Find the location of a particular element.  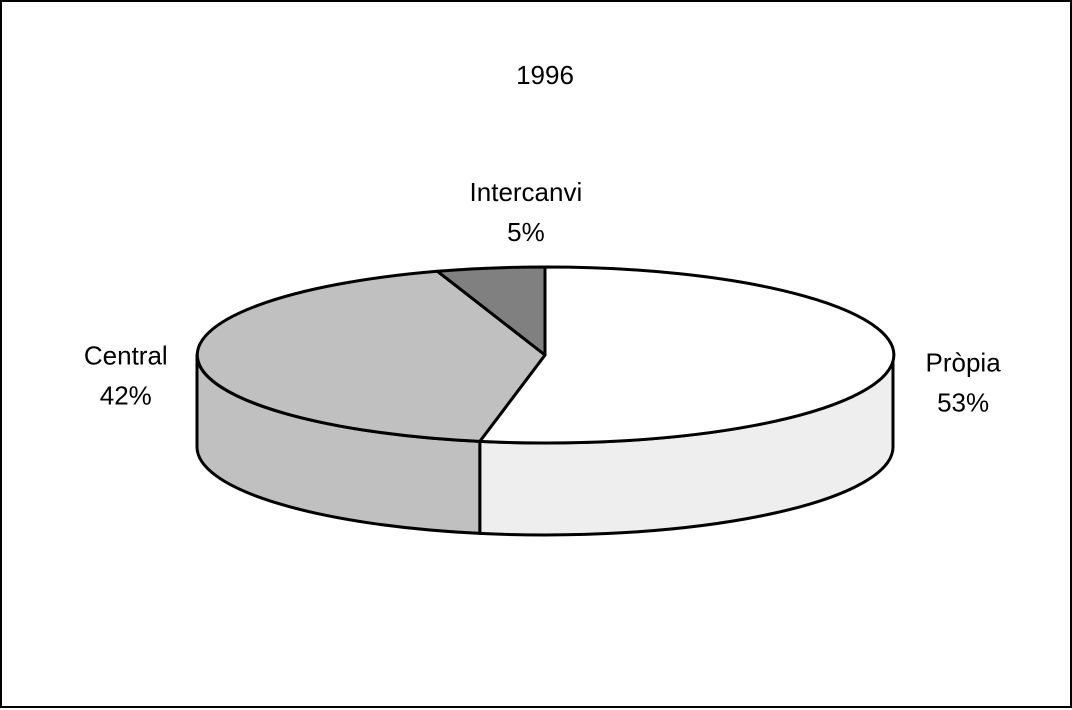

pie-slice-propia is located at coordinates (687, 355).